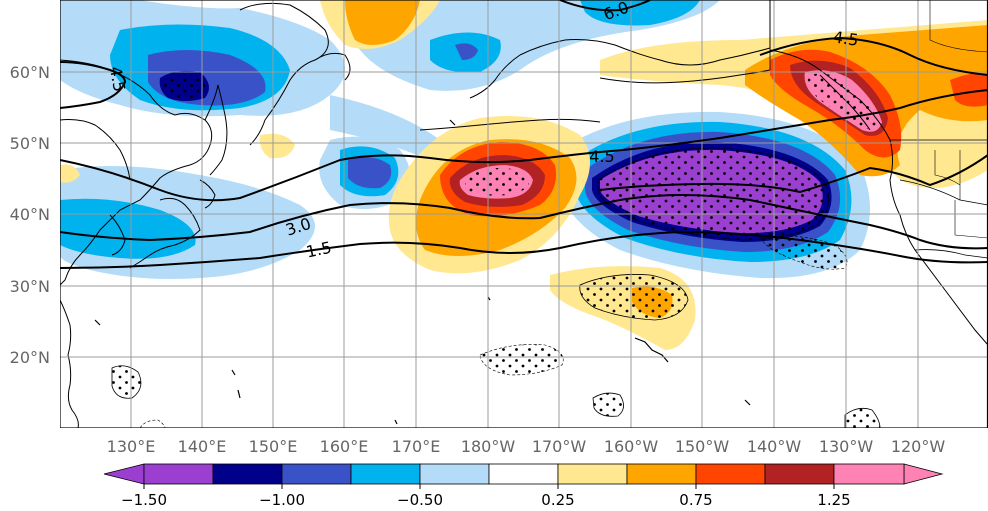 This screenshot has width=988, height=511. What do you see at coordinates (873, 56) in the screenshot?
I see `contour-4.5-ne` at bounding box center [873, 56].